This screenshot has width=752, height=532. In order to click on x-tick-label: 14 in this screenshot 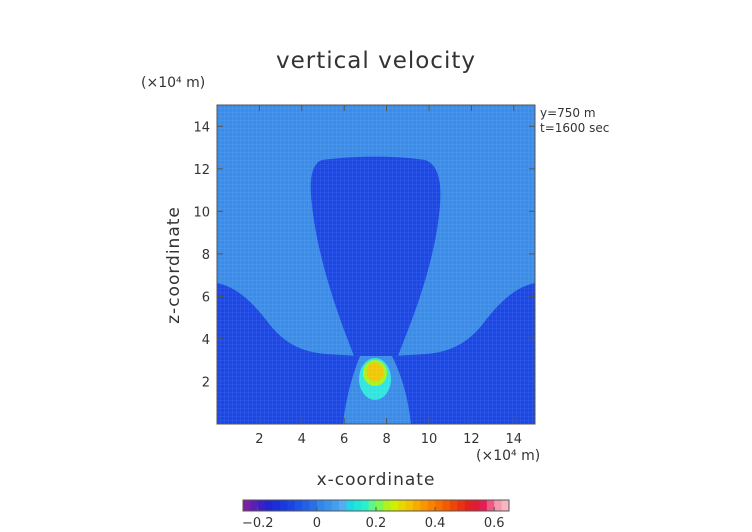, I will do `click(514, 439)`.